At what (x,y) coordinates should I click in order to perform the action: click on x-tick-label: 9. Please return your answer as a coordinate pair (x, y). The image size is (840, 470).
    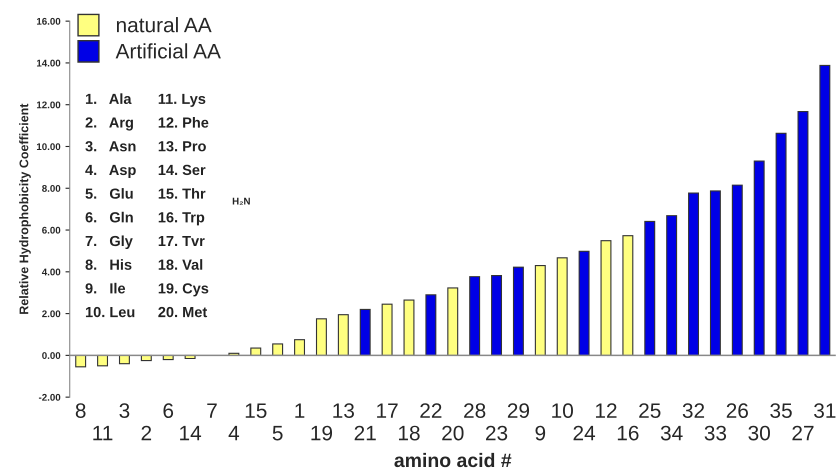
    Looking at the image, I should click on (540, 433).